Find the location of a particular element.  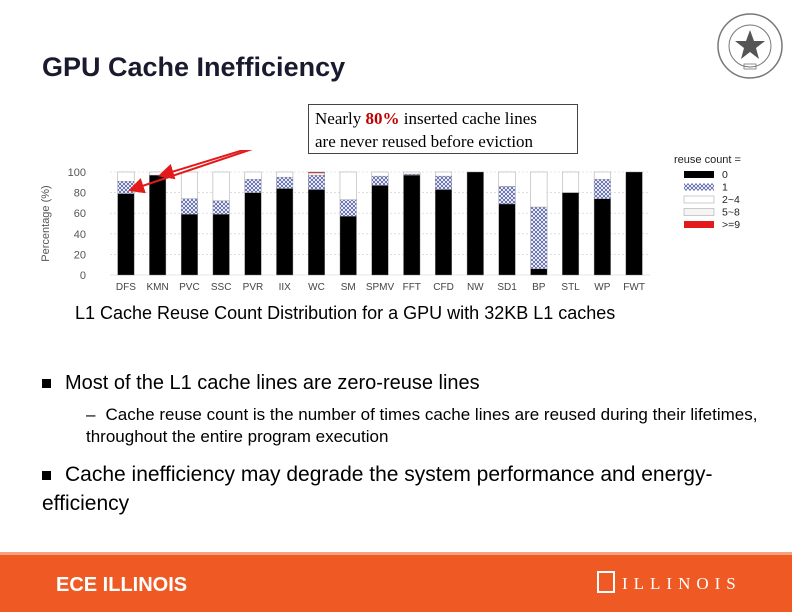

bar-segment-FFT-2~4 is located at coordinates (412, 173).